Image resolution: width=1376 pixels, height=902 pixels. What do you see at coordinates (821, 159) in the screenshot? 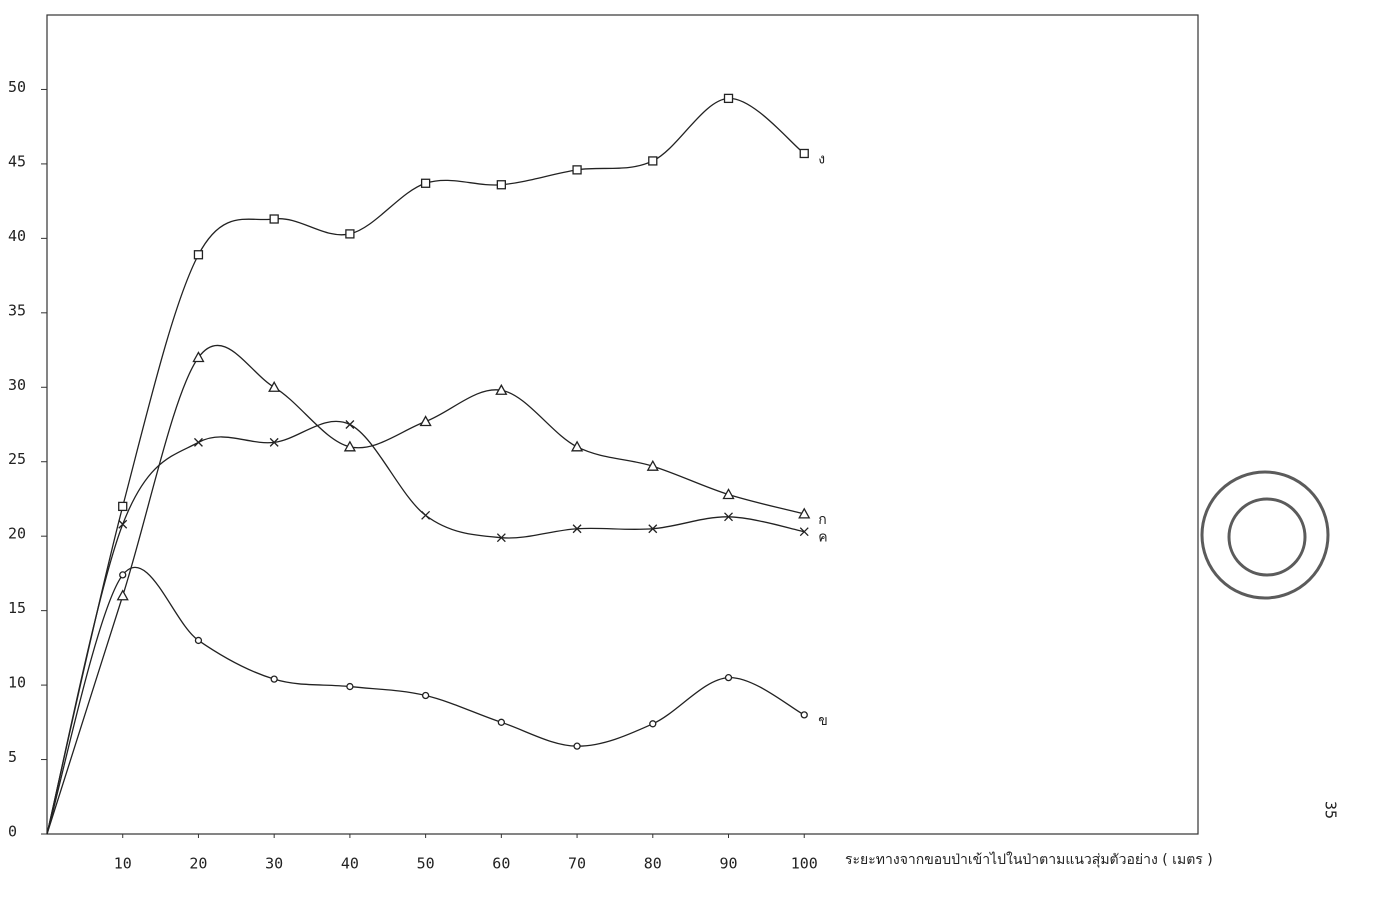
I see `series-label: ง` at bounding box center [821, 159].